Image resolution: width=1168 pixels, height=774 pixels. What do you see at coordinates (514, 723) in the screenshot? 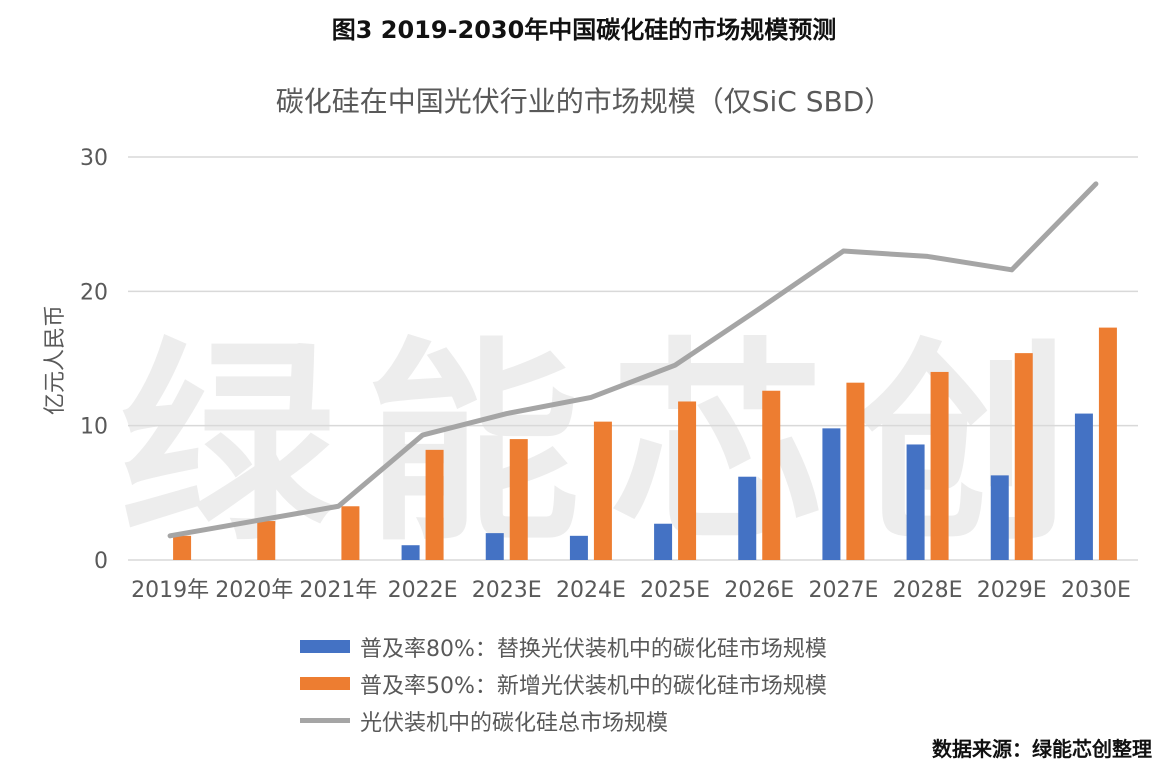
I see `legend-label-series3: 光伏装机中的碳化硅总市场规模` at bounding box center [514, 723].